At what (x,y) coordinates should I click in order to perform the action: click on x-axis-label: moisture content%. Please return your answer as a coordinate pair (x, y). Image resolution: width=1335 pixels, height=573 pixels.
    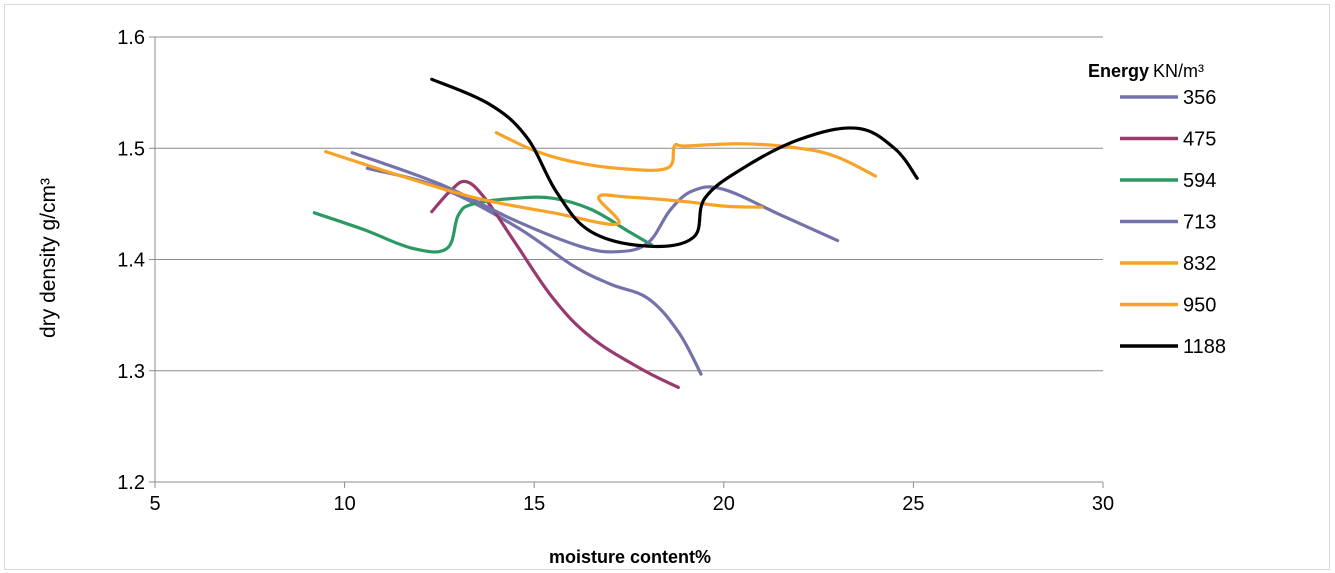
    Looking at the image, I should click on (630, 557).